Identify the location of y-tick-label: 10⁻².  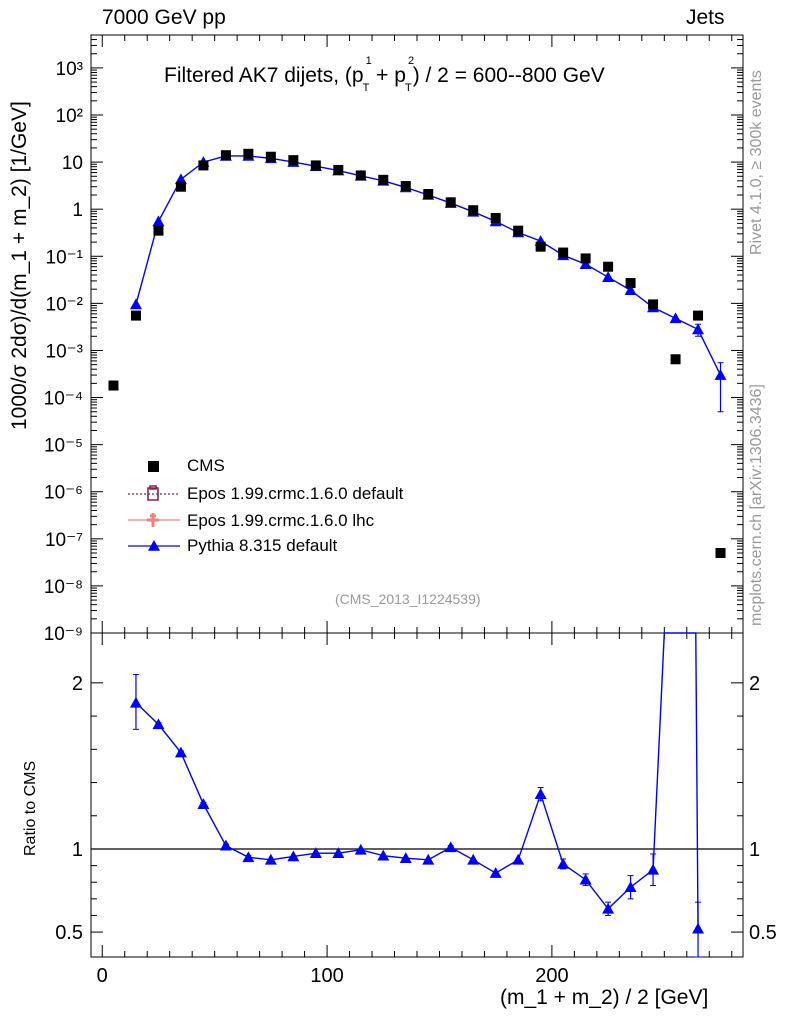
(65, 304).